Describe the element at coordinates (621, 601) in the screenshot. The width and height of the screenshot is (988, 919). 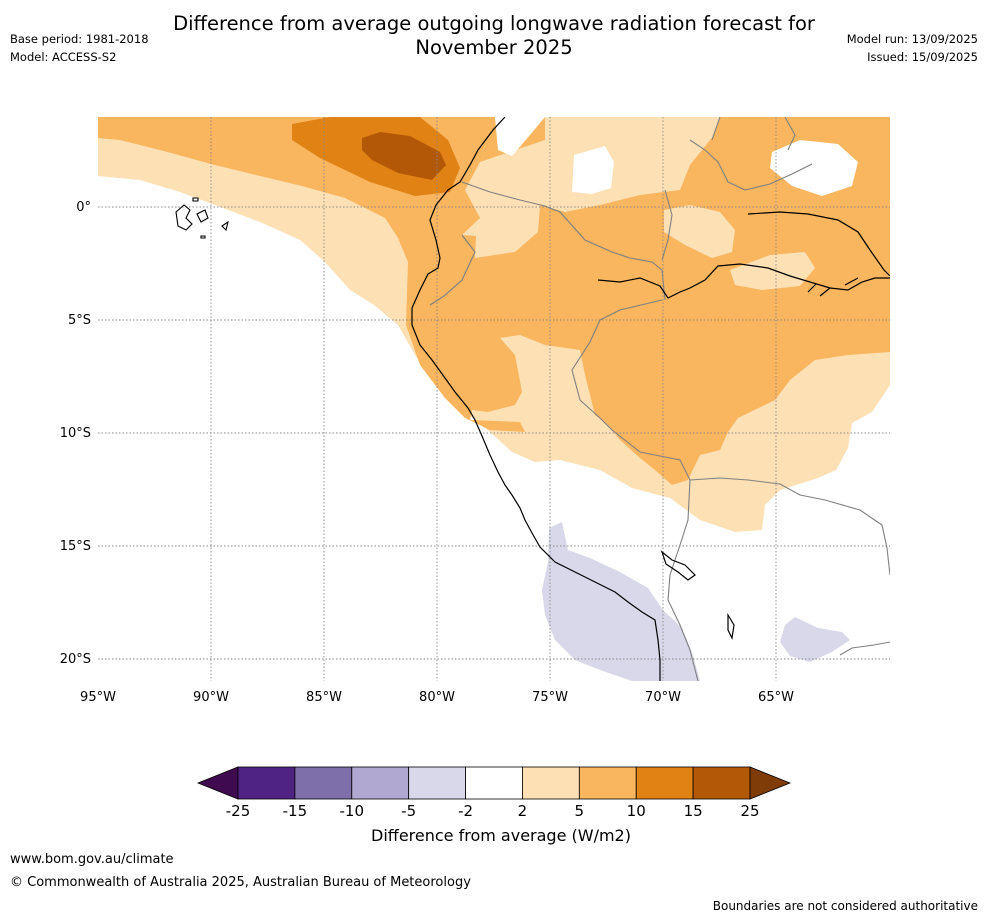
I see `anomaly-region-minus5-to-minus2-a` at that location.